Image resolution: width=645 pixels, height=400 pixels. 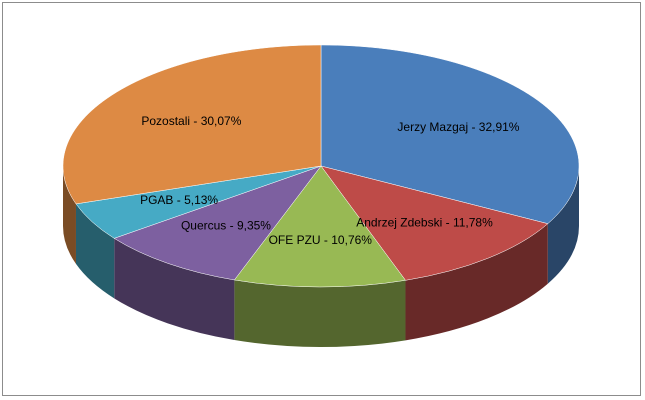 What do you see at coordinates (458, 127) in the screenshot?
I see `data-label: Jerzy Mazgaj - 32,91%` at bounding box center [458, 127].